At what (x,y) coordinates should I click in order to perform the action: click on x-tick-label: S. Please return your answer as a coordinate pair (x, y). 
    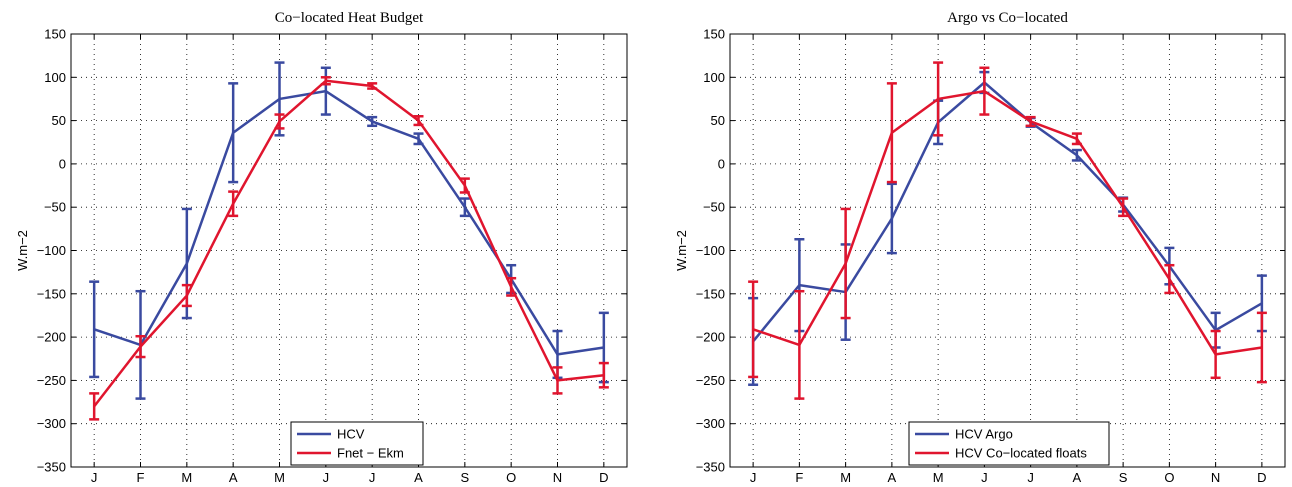
    Looking at the image, I should click on (1123, 477).